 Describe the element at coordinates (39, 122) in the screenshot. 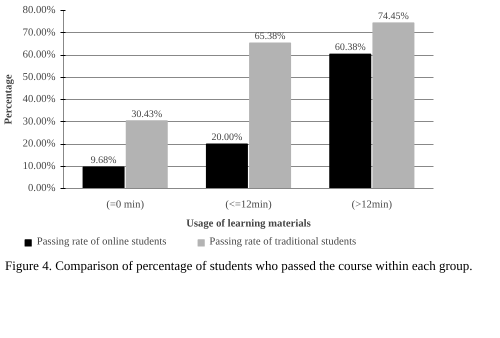

I see `y-tick-label: 30.00%` at that location.